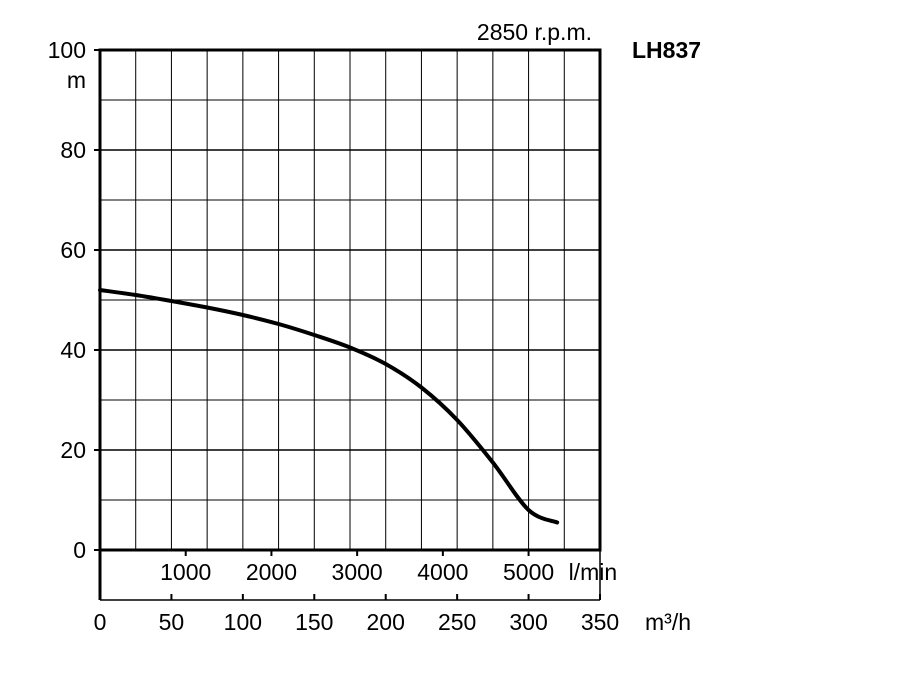 The width and height of the screenshot is (900, 700). What do you see at coordinates (172, 622) in the screenshot?
I see `m3h-tick-label: 50` at bounding box center [172, 622].